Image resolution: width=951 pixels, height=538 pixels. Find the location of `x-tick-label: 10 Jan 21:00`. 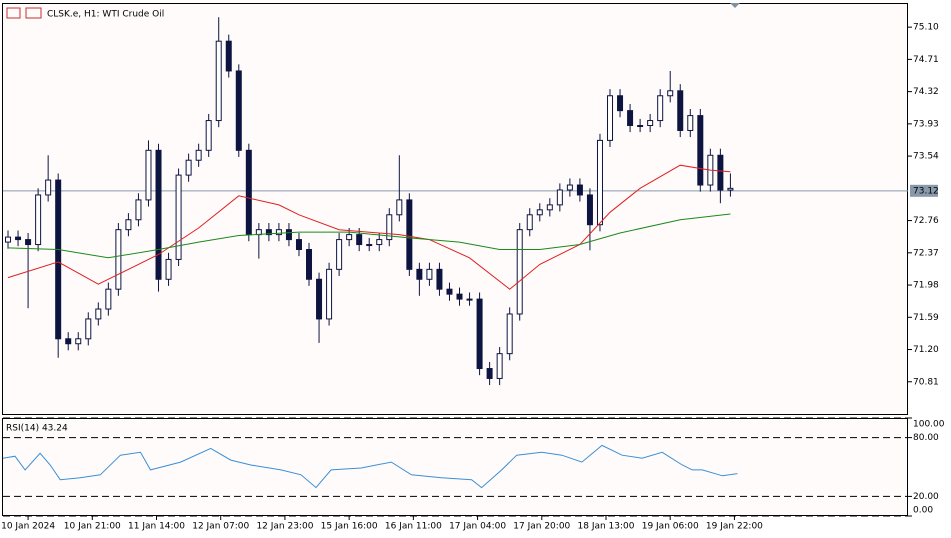

x-tick-label: 10 Jan 21:00 is located at coordinates (92, 527).